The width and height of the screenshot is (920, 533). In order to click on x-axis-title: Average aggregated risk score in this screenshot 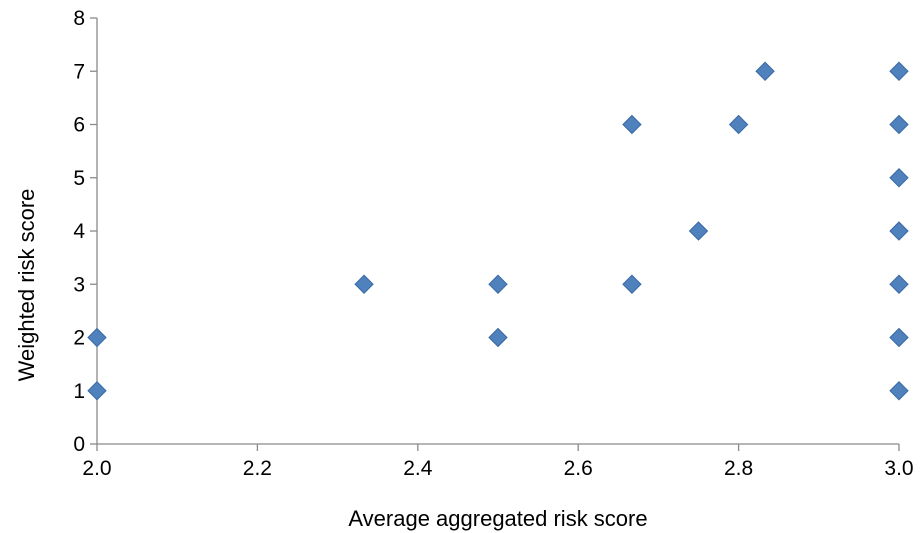, I will do `click(497, 518)`.